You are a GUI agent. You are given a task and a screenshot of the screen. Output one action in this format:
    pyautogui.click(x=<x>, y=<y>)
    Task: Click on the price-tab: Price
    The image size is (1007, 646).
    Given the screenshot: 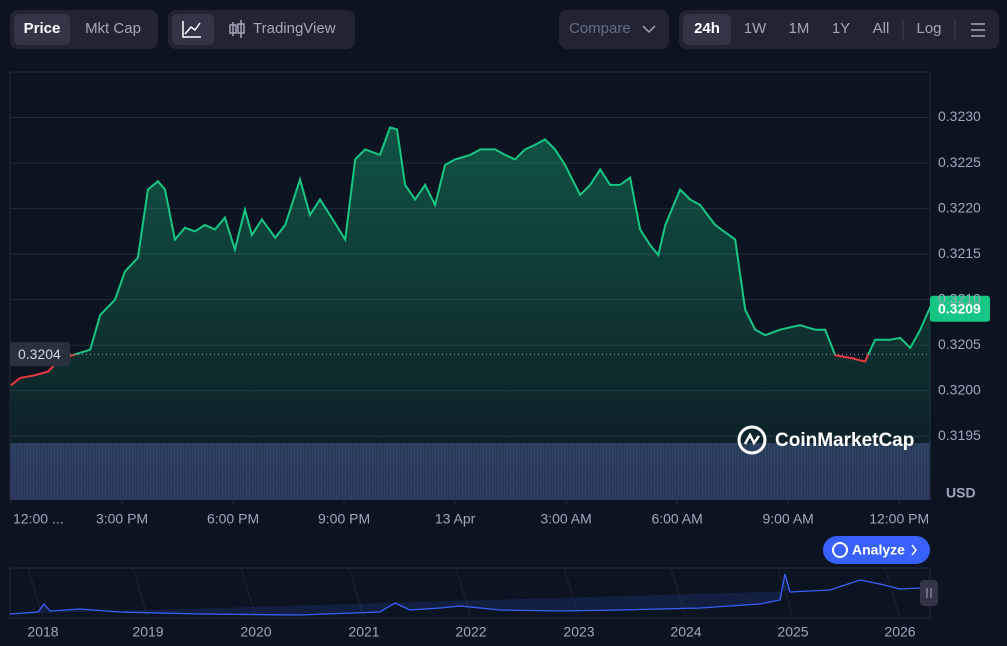 What is the action you would take?
    pyautogui.click(x=42, y=28)
    